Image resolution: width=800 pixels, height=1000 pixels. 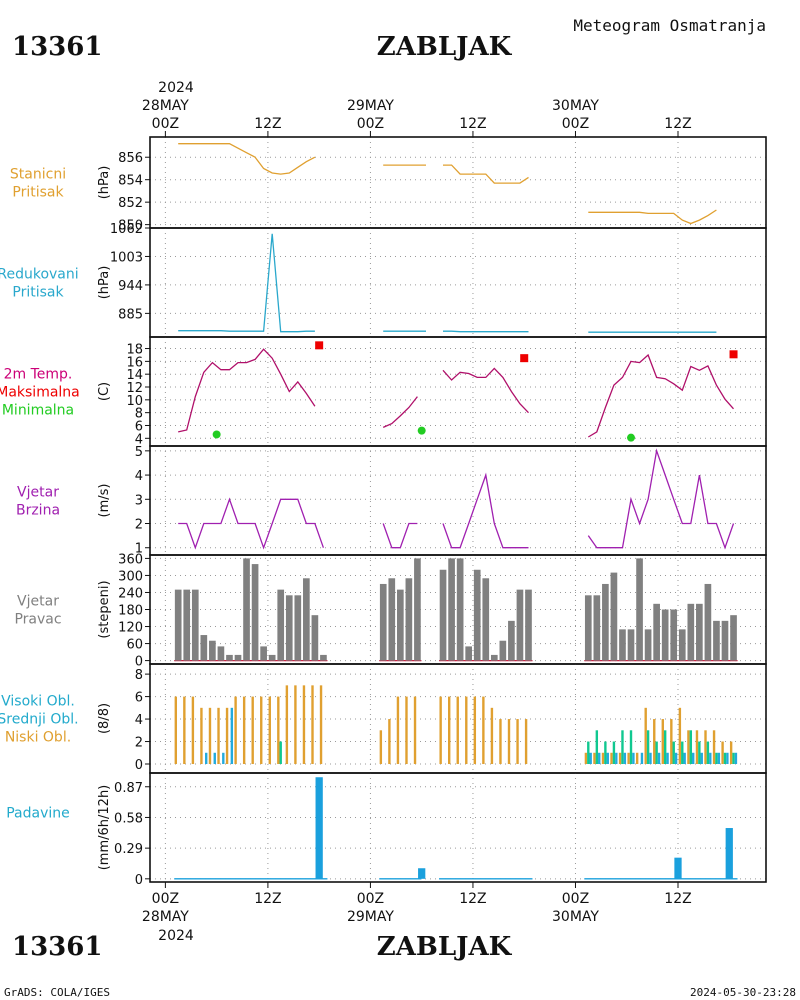 What do you see at coordinates (38, 411) in the screenshot?
I see `panel-label-temperatura: Minimalna` at bounding box center [38, 411].